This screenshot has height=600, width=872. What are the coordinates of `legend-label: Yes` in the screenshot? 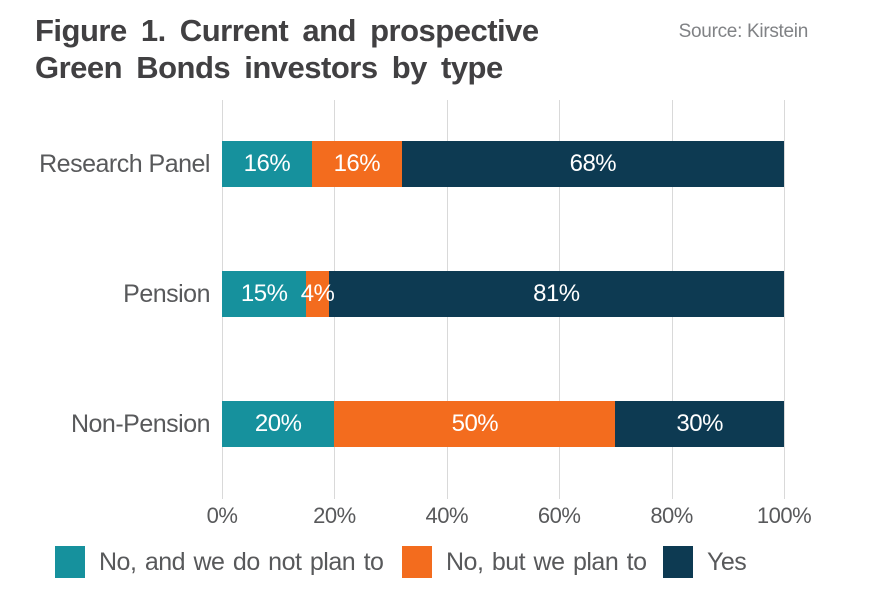 It's located at (727, 561).